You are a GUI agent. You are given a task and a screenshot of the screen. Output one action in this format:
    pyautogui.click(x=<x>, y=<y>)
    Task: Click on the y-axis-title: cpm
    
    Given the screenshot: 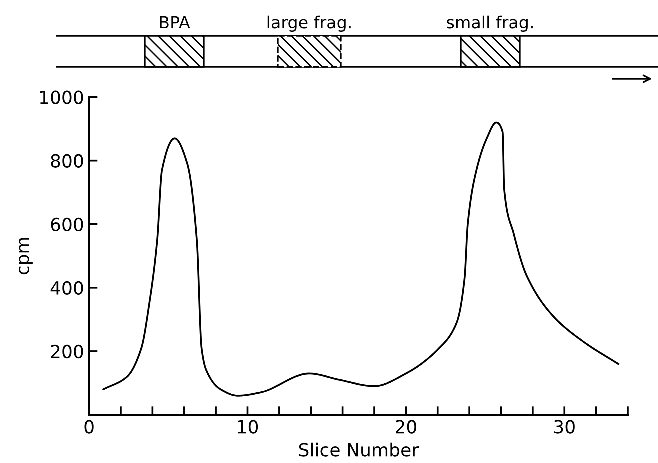 What is the action you would take?
    pyautogui.click(x=26, y=256)
    